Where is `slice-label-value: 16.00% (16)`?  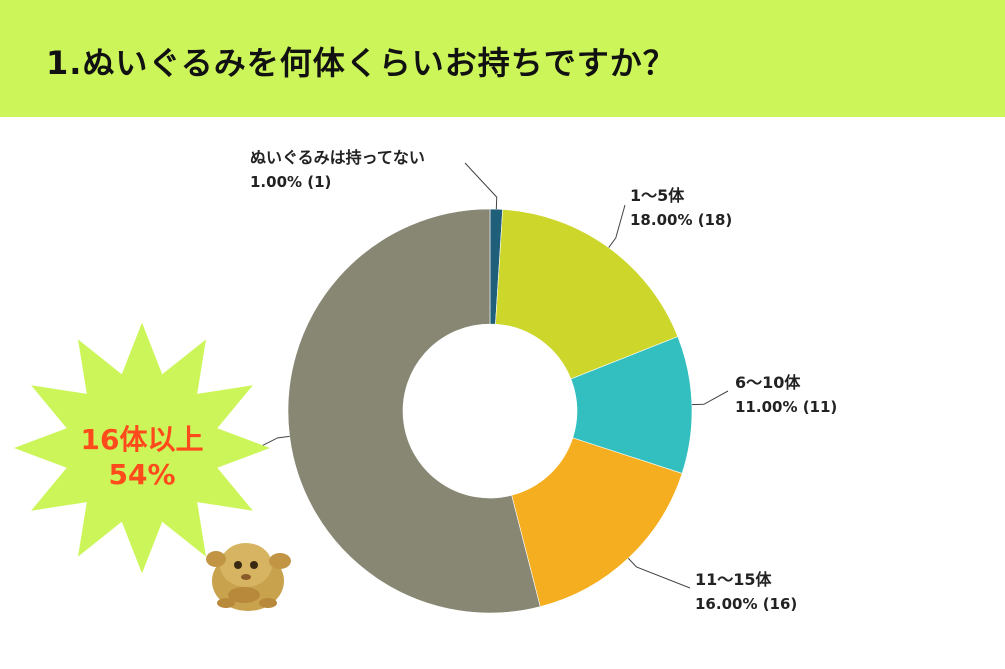 slice-label-value: 16.00% (16) is located at coordinates (746, 604).